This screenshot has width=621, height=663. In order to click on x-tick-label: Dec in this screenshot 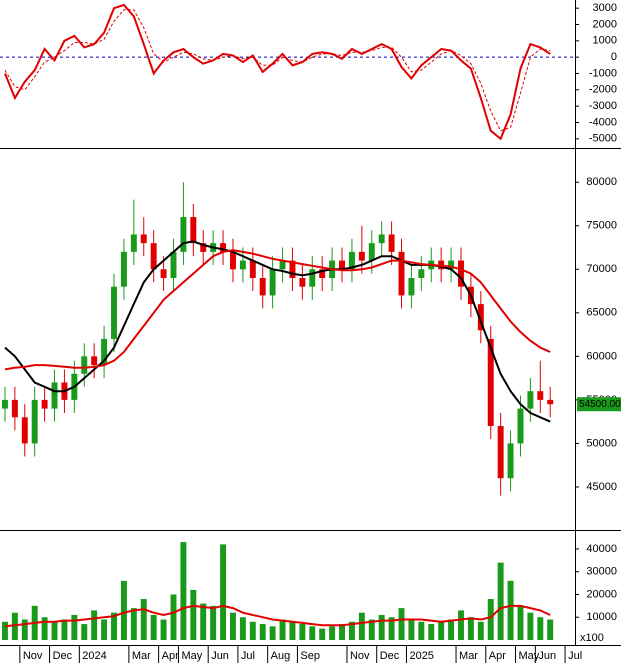, I will do `click(63, 656)`.